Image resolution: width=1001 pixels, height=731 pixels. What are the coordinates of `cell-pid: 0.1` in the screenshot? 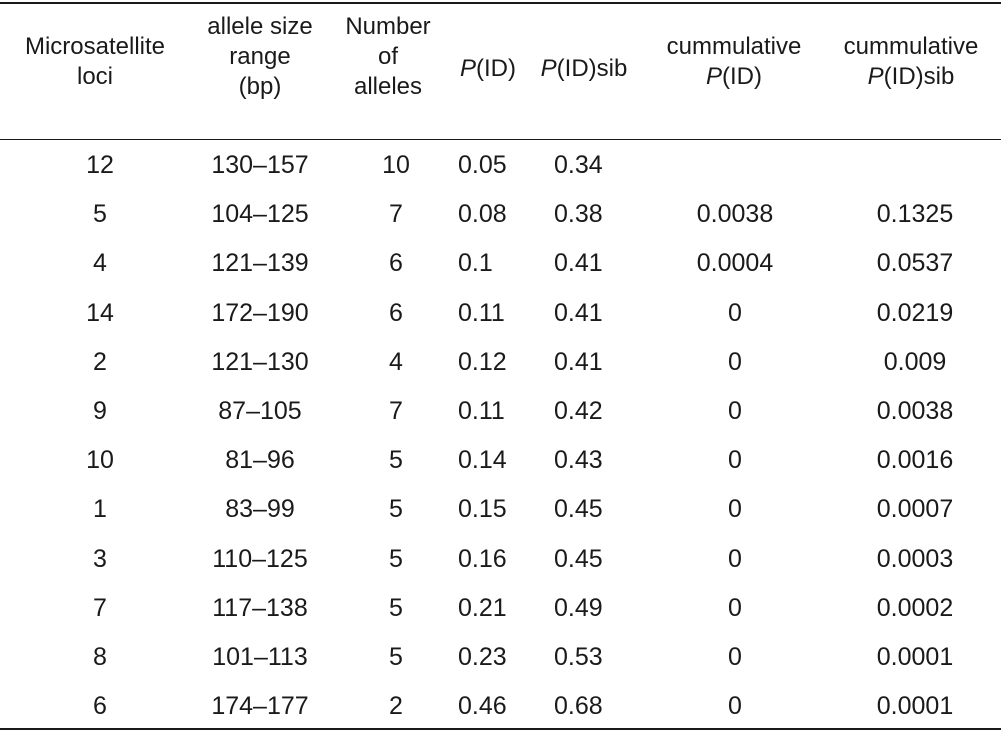 It's located at (475, 263).